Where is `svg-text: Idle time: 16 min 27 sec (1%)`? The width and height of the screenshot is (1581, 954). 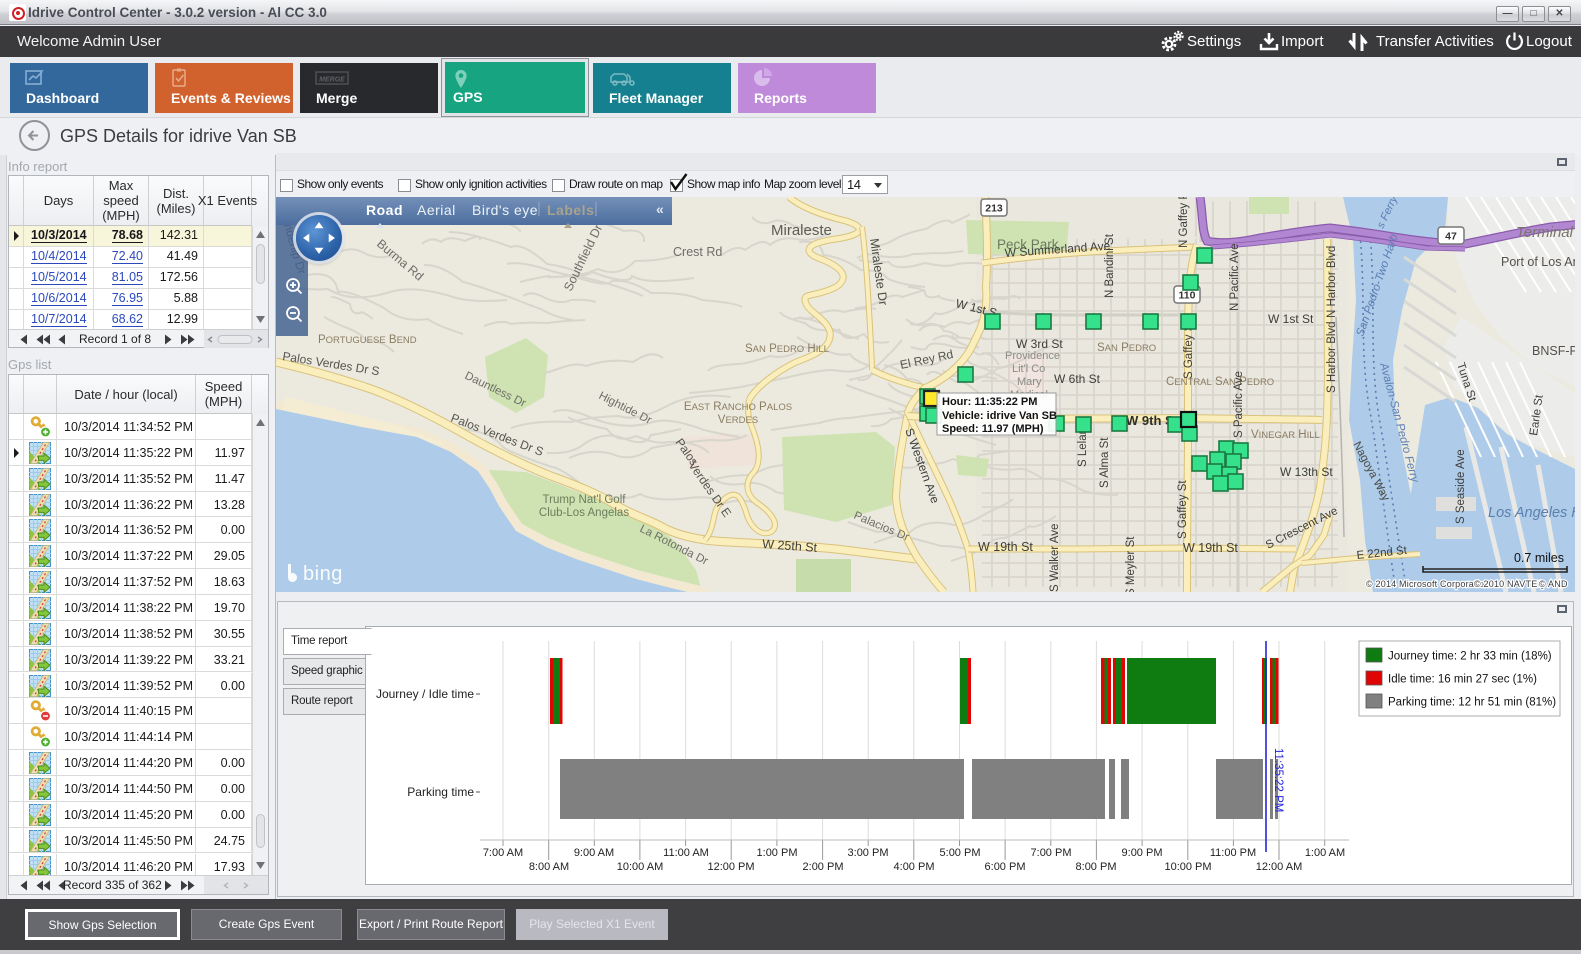 svg-text: Idle time: 16 min 27 sec (1%) is located at coordinates (1462, 680).